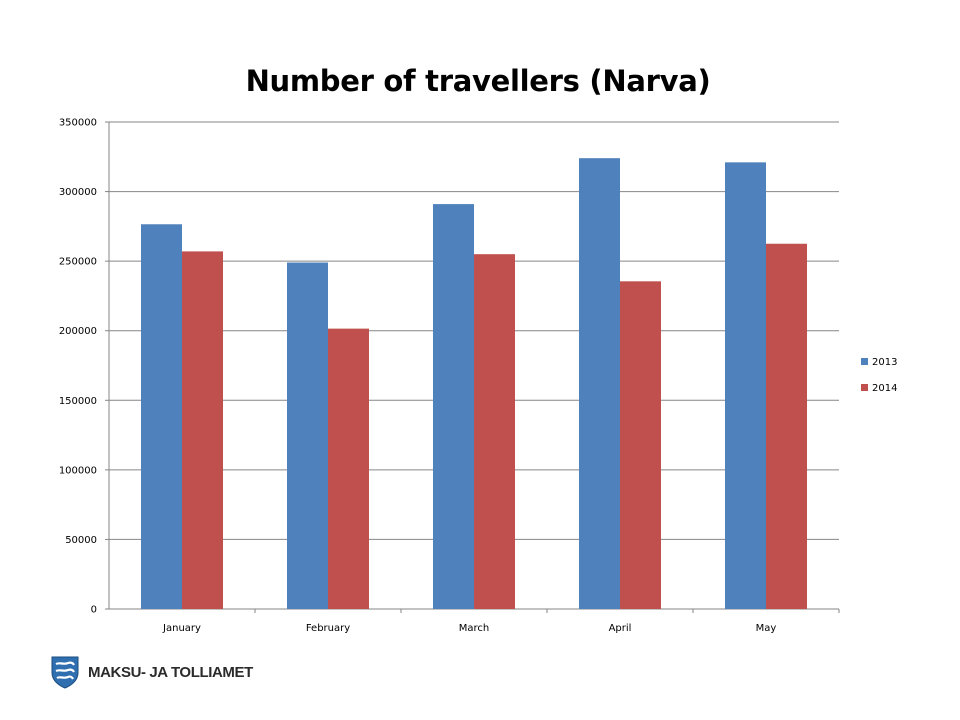  I want to click on bar-2013-may, so click(745, 385).